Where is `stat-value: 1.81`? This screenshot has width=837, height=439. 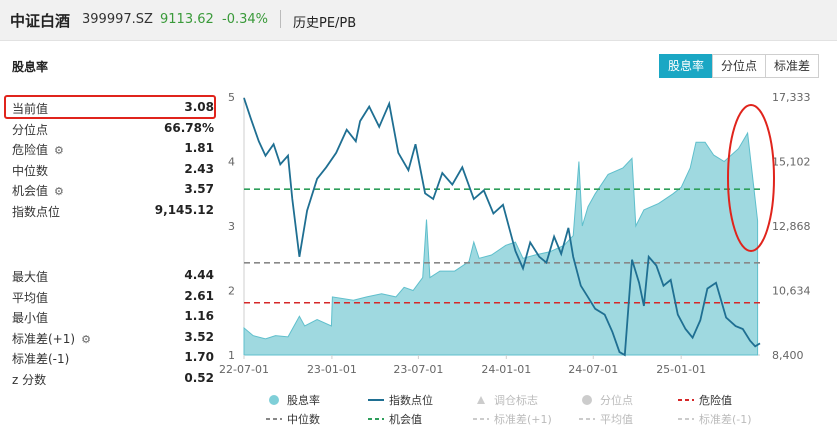 stat-value: 1.81 is located at coordinates (199, 148).